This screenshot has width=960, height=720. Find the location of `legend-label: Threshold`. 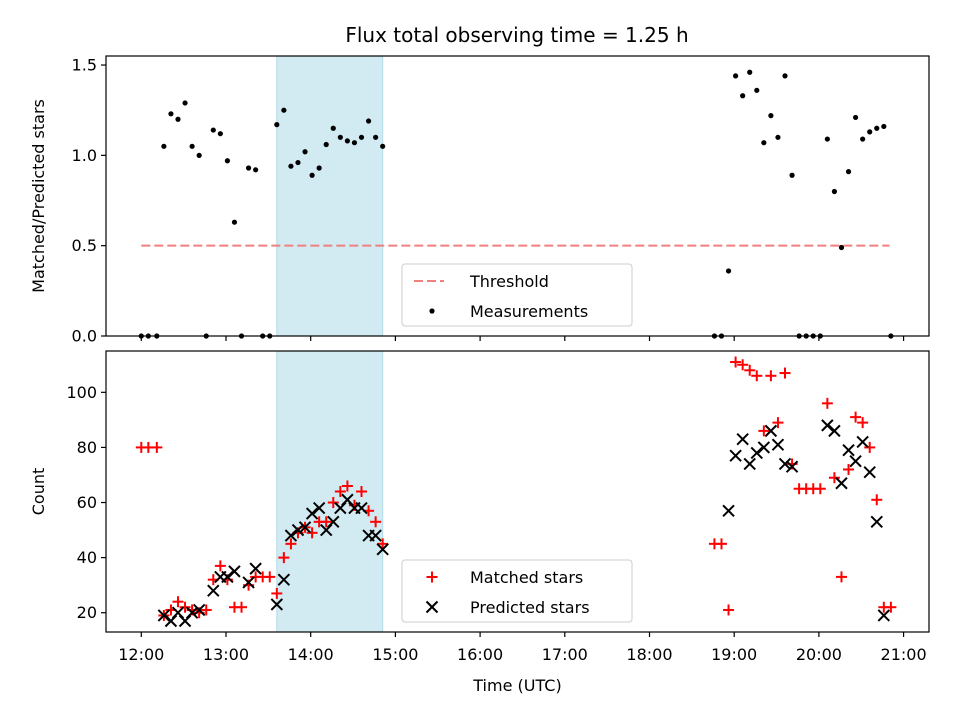

legend-label: Threshold is located at coordinates (509, 281).